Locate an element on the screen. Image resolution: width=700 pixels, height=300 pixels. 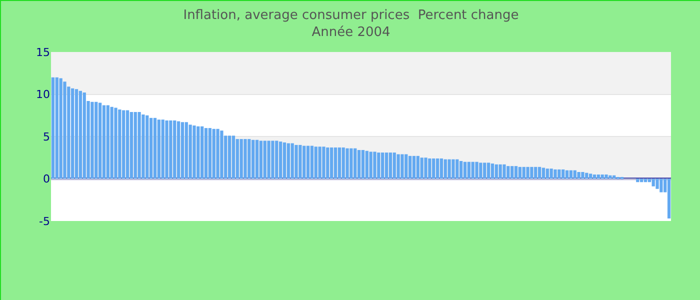
y-tick-label: 10 is located at coordinates (43, 95).